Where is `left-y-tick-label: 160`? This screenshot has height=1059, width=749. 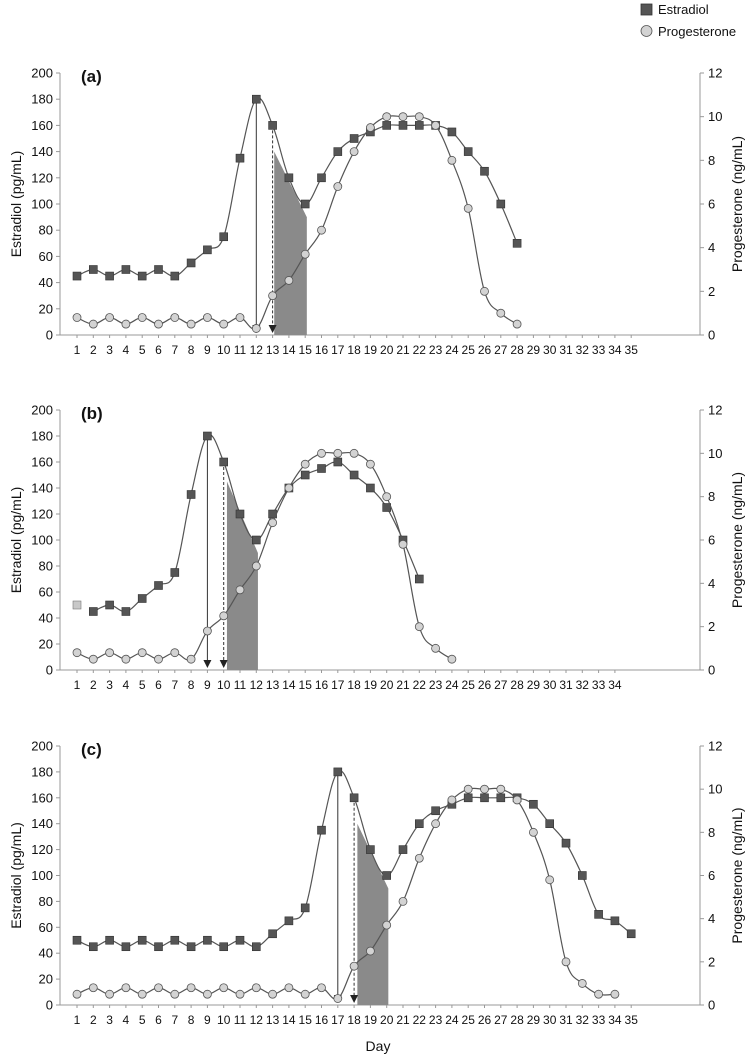
left-y-tick-label: 160 is located at coordinates (42, 797).